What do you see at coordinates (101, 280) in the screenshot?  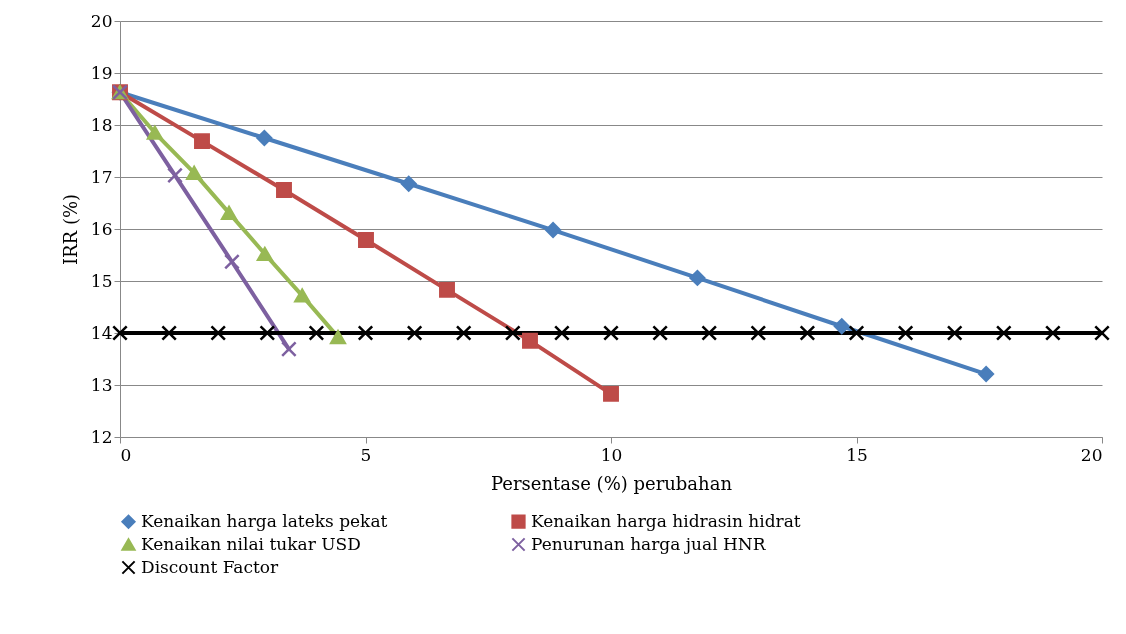 I see `y-tick-label: 15` at bounding box center [101, 280].